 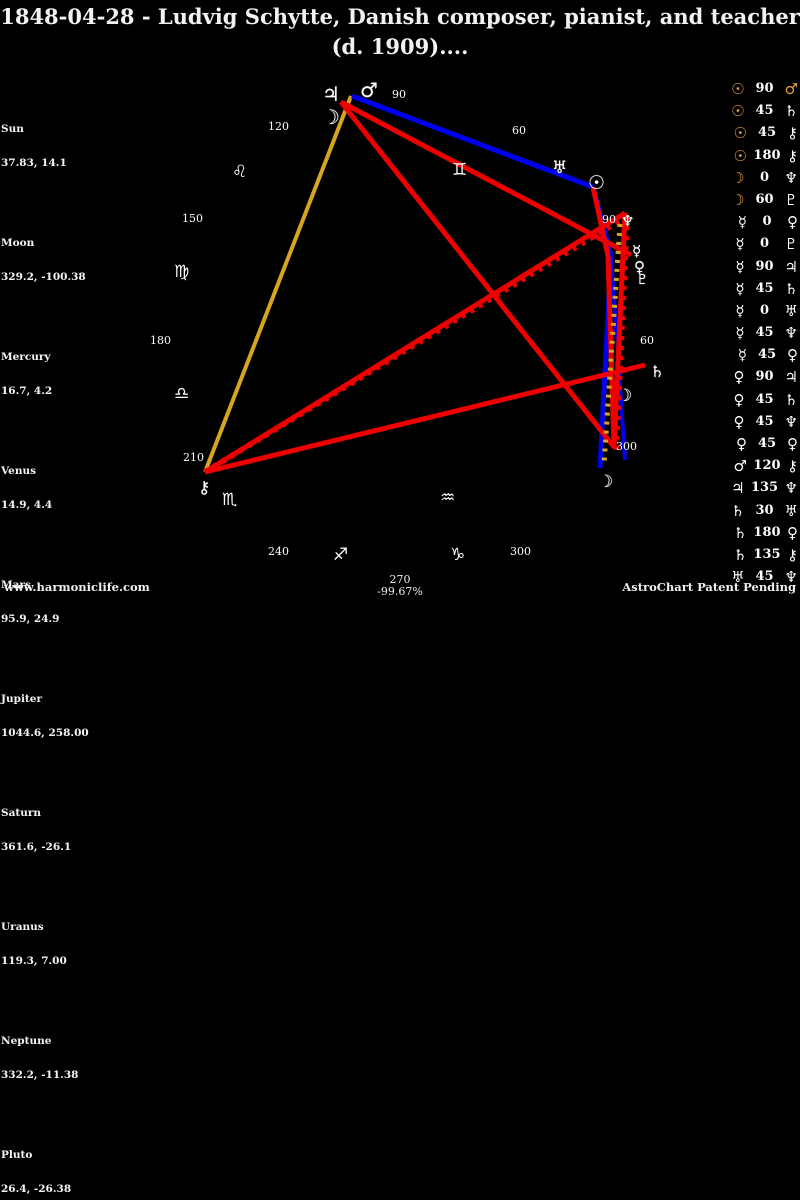 I want to click on deg-90: 90, so click(x=399, y=94).